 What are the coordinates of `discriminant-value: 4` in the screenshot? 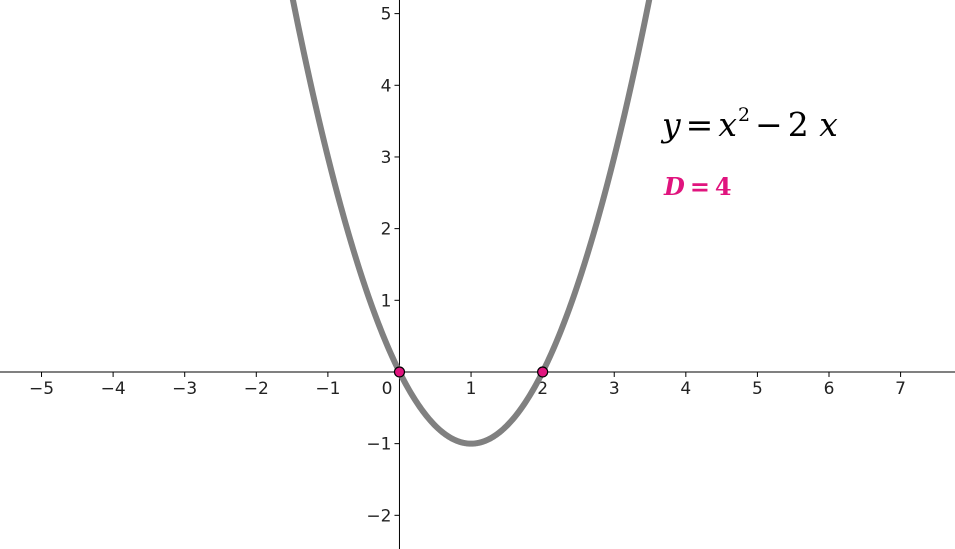 It's located at (723, 186).